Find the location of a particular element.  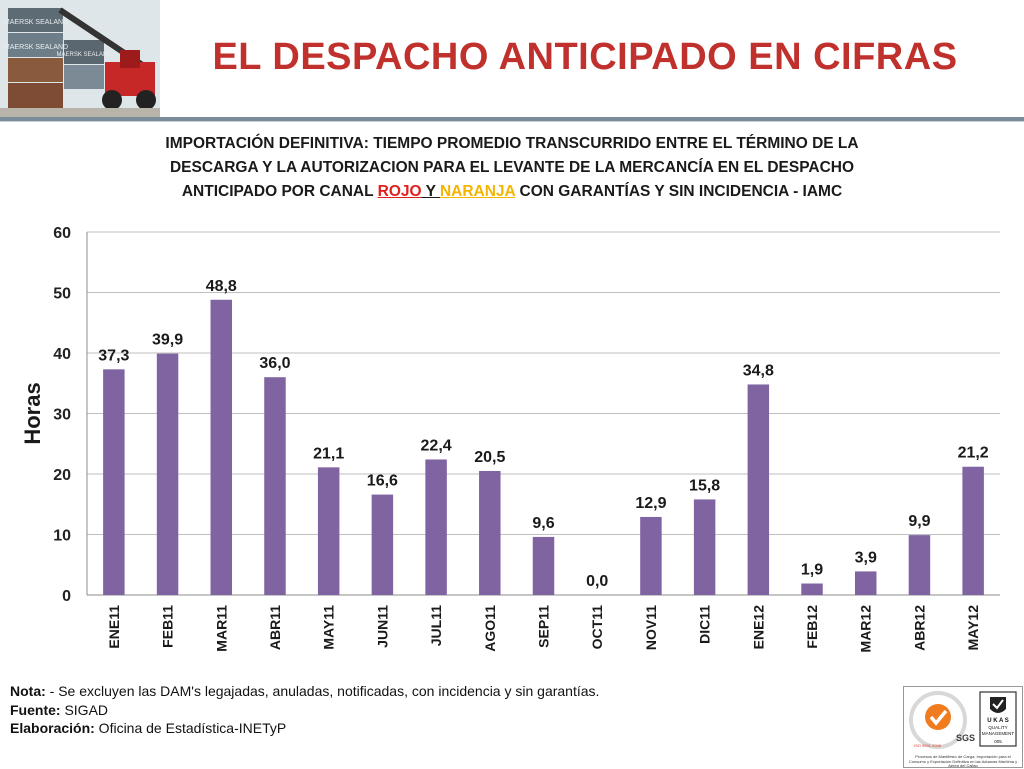

note-label: Nota: is located at coordinates (28, 691).